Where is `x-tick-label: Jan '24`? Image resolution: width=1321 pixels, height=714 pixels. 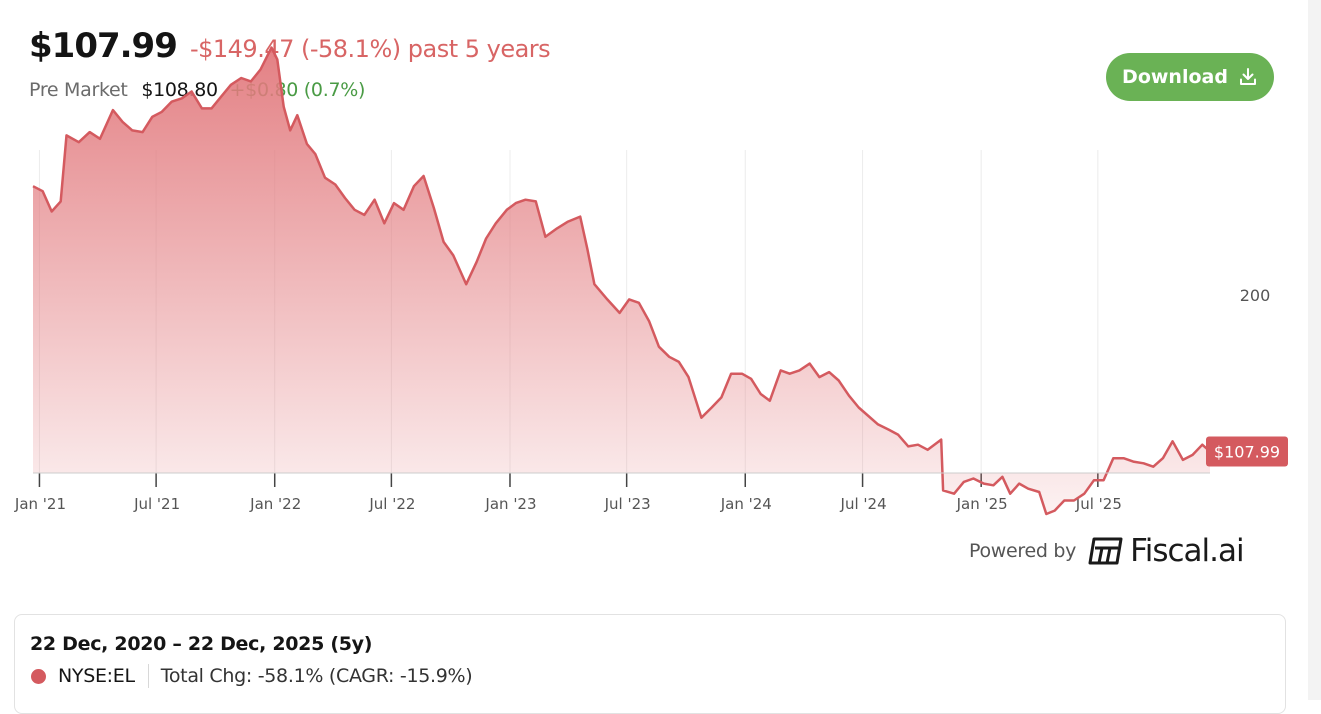
x-tick-label: Jan '24 is located at coordinates (746, 504).